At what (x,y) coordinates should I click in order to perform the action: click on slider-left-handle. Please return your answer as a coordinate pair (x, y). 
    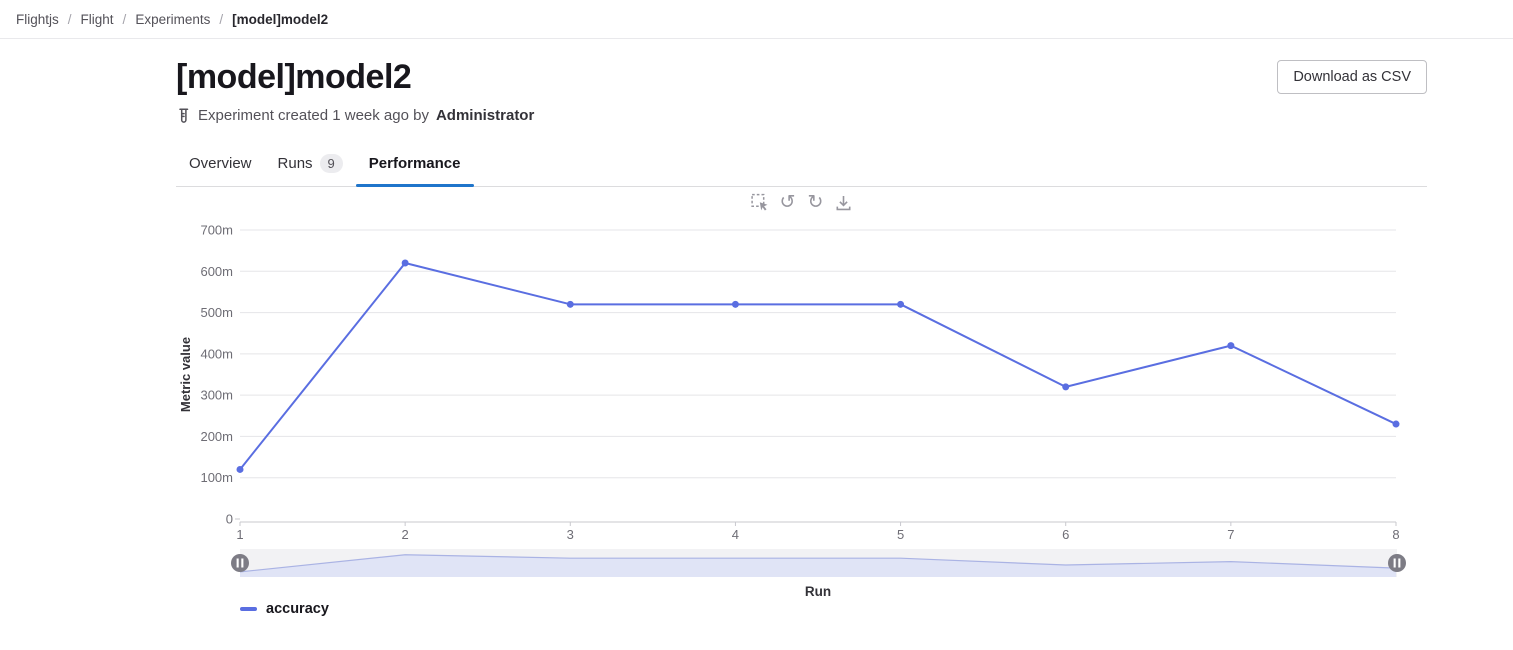
    Looking at the image, I should click on (240, 563).